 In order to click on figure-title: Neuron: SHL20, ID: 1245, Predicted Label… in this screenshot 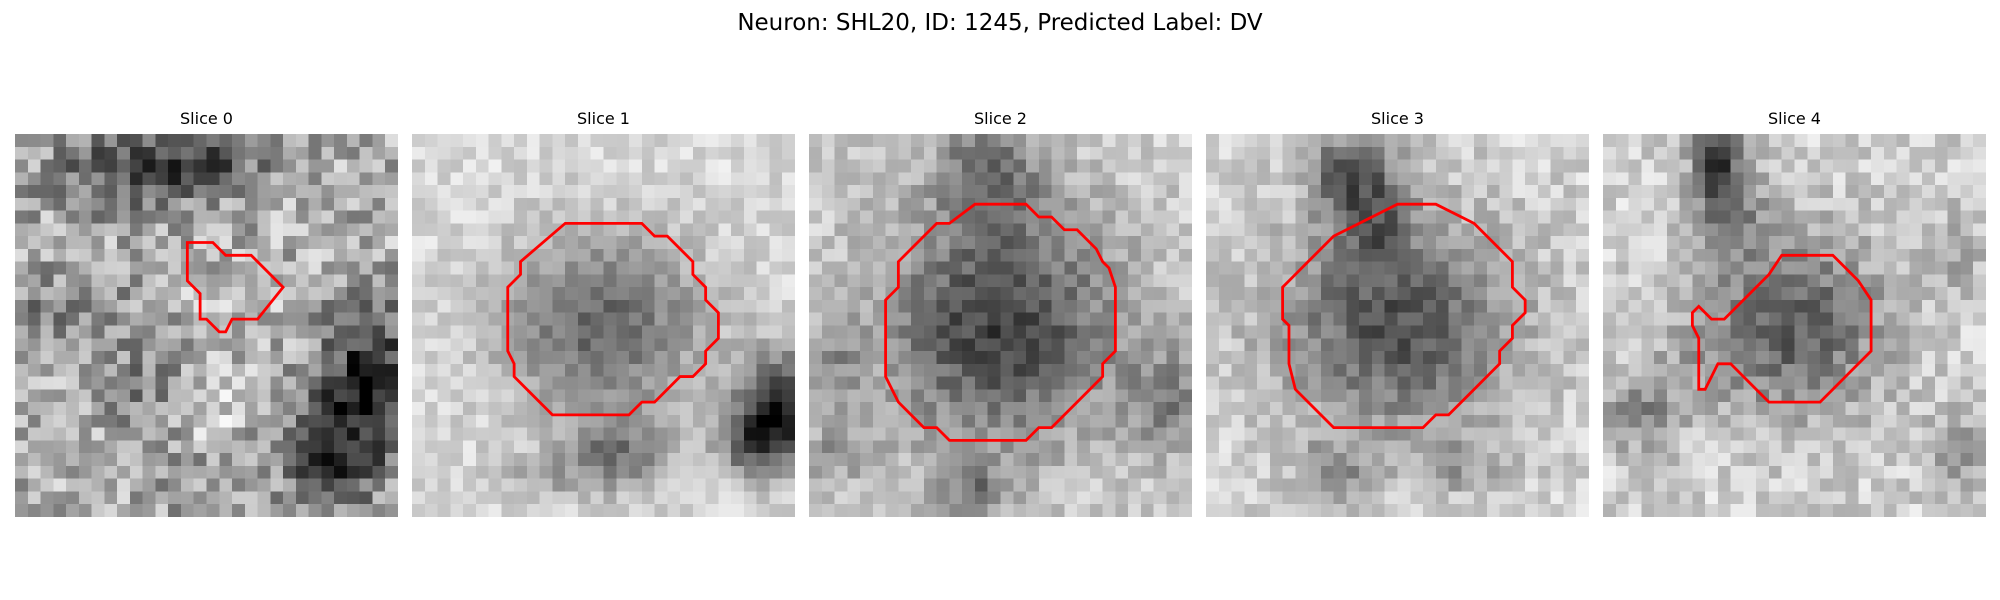, I will do `click(1000, 23)`.